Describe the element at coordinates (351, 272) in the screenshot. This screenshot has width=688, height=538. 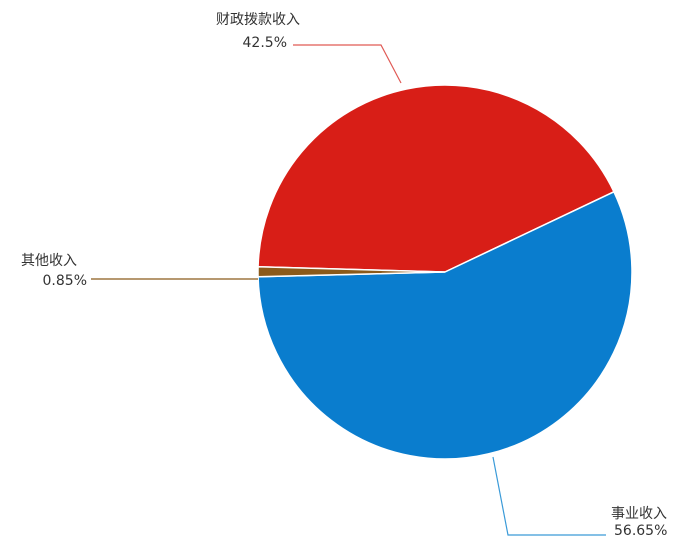
I see `pie-slice-other` at that location.